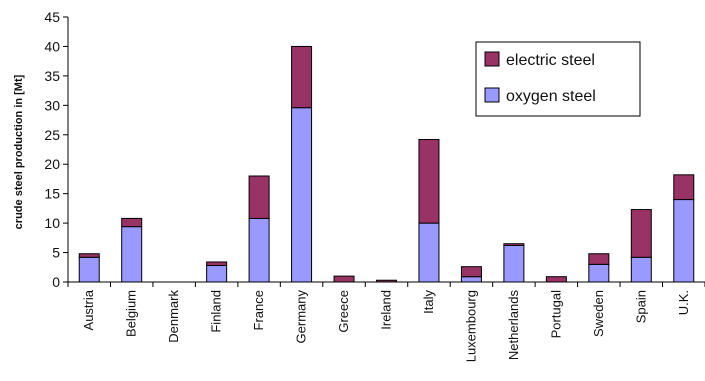 The image size is (705, 381). I want to click on y-tick-label: 40, so click(52, 46).